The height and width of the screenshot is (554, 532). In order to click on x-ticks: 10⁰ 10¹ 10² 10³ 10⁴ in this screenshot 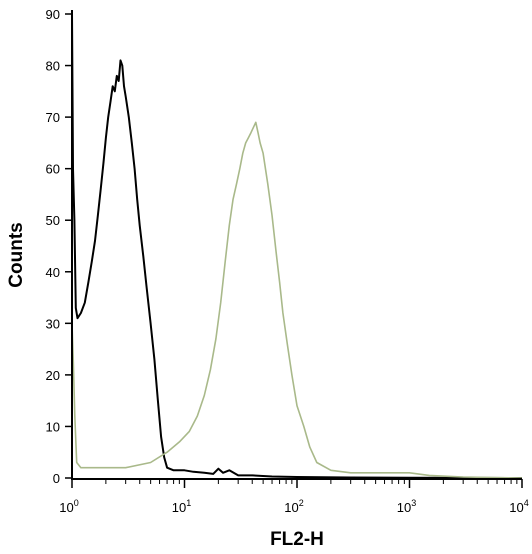, I will do `click(294, 497)`.